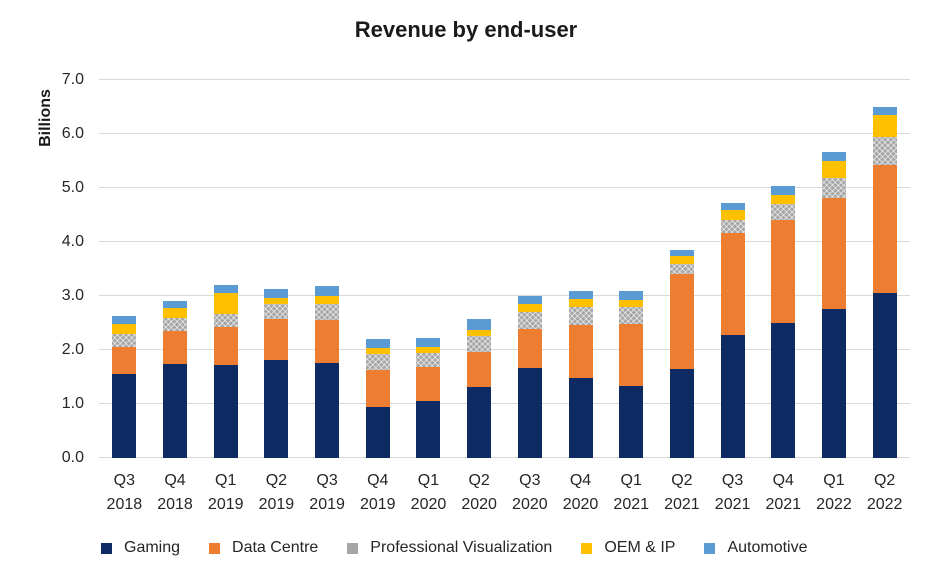 The height and width of the screenshot is (581, 932). Describe the element at coordinates (580, 417) in the screenshot. I see `segment-gaming-q4-2020` at that location.